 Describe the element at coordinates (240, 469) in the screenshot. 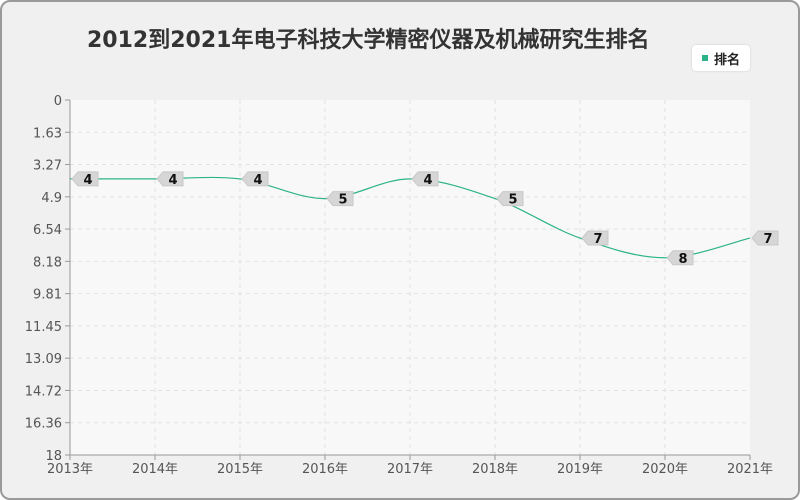

I see `x-tick-label: 2015年` at that location.